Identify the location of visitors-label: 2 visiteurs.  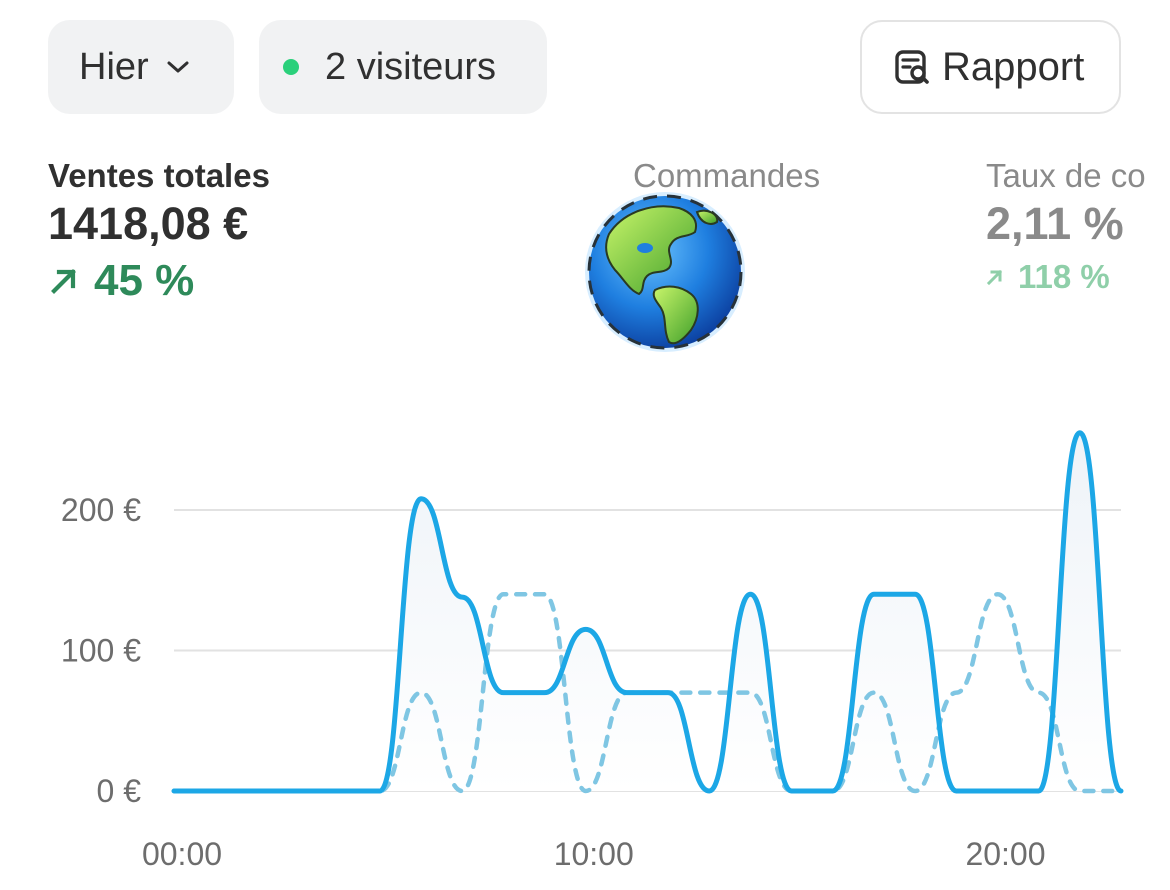
(411, 66).